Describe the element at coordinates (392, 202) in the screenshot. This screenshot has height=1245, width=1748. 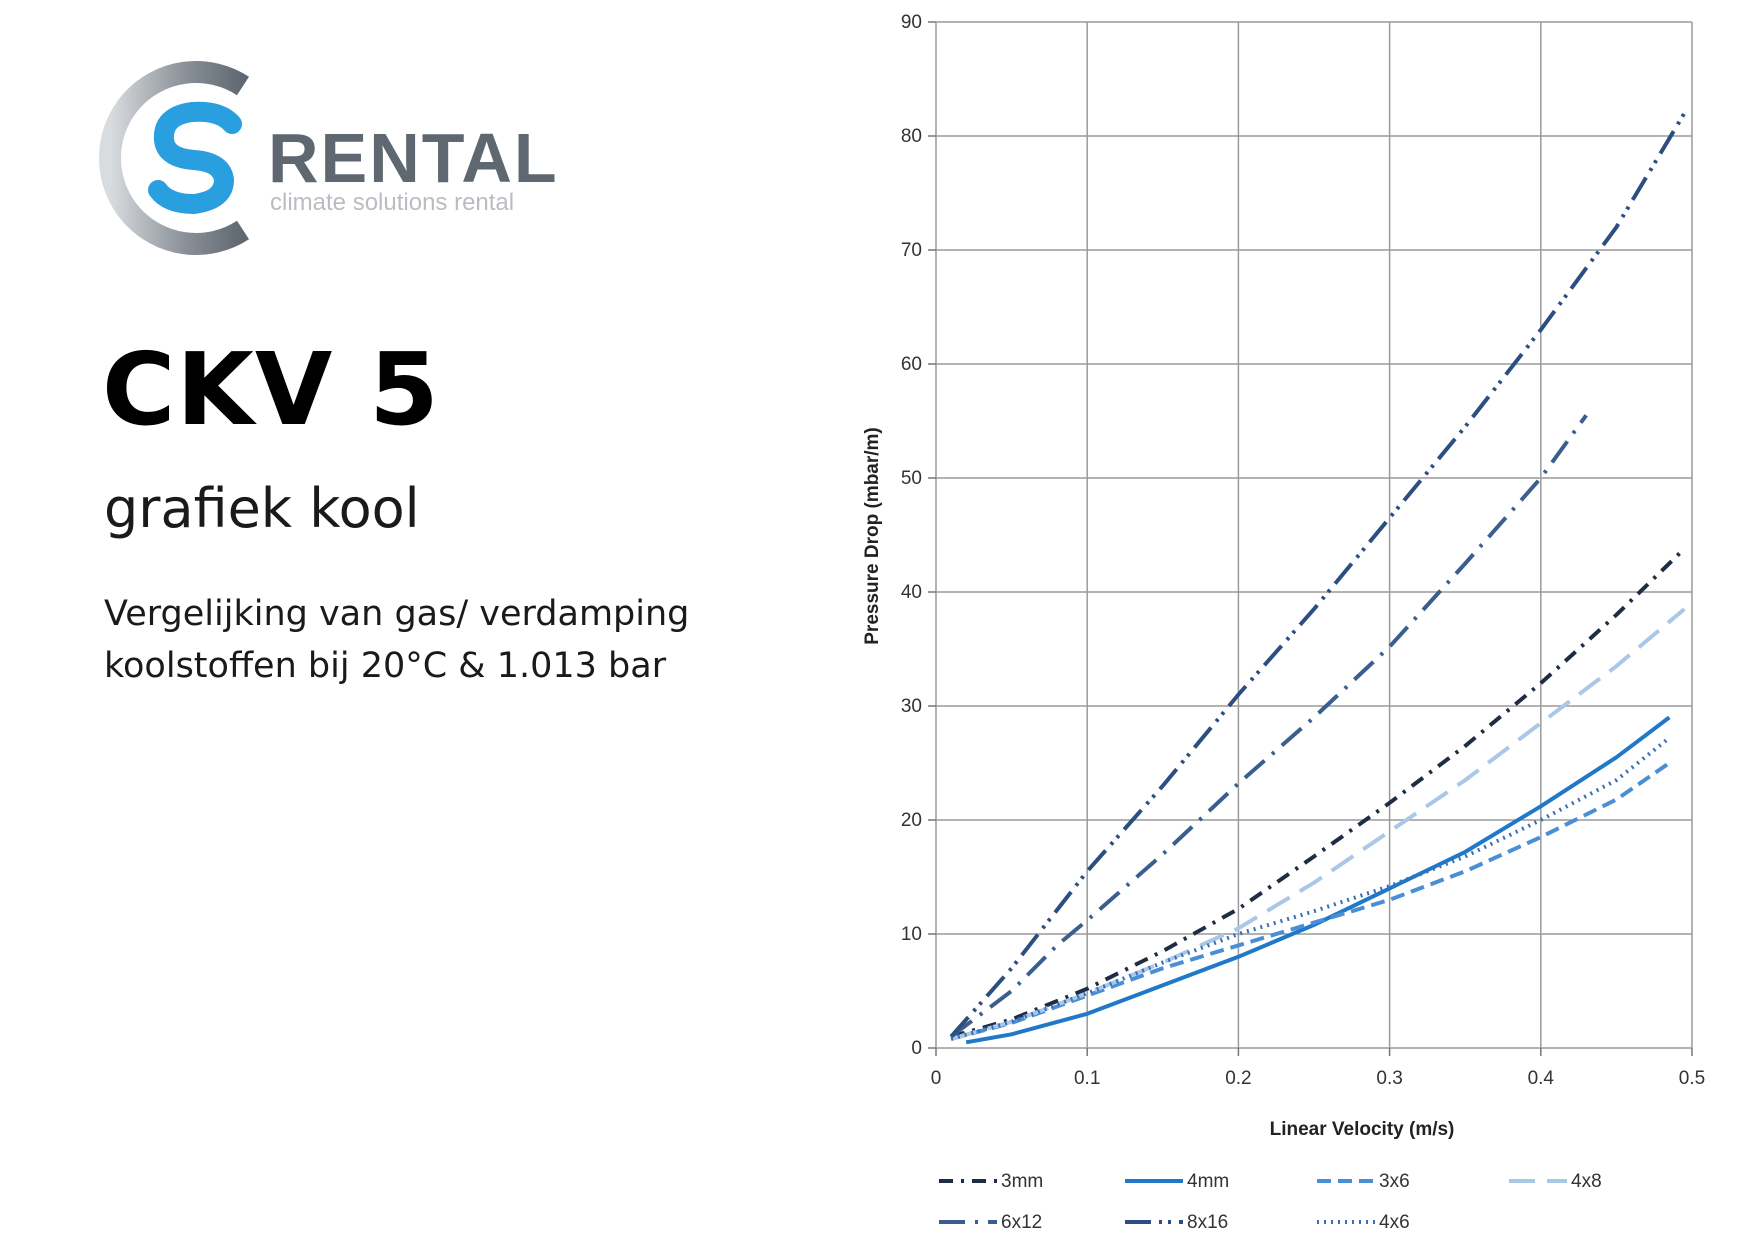
I see `logo-tagline: climate solutions rental` at that location.